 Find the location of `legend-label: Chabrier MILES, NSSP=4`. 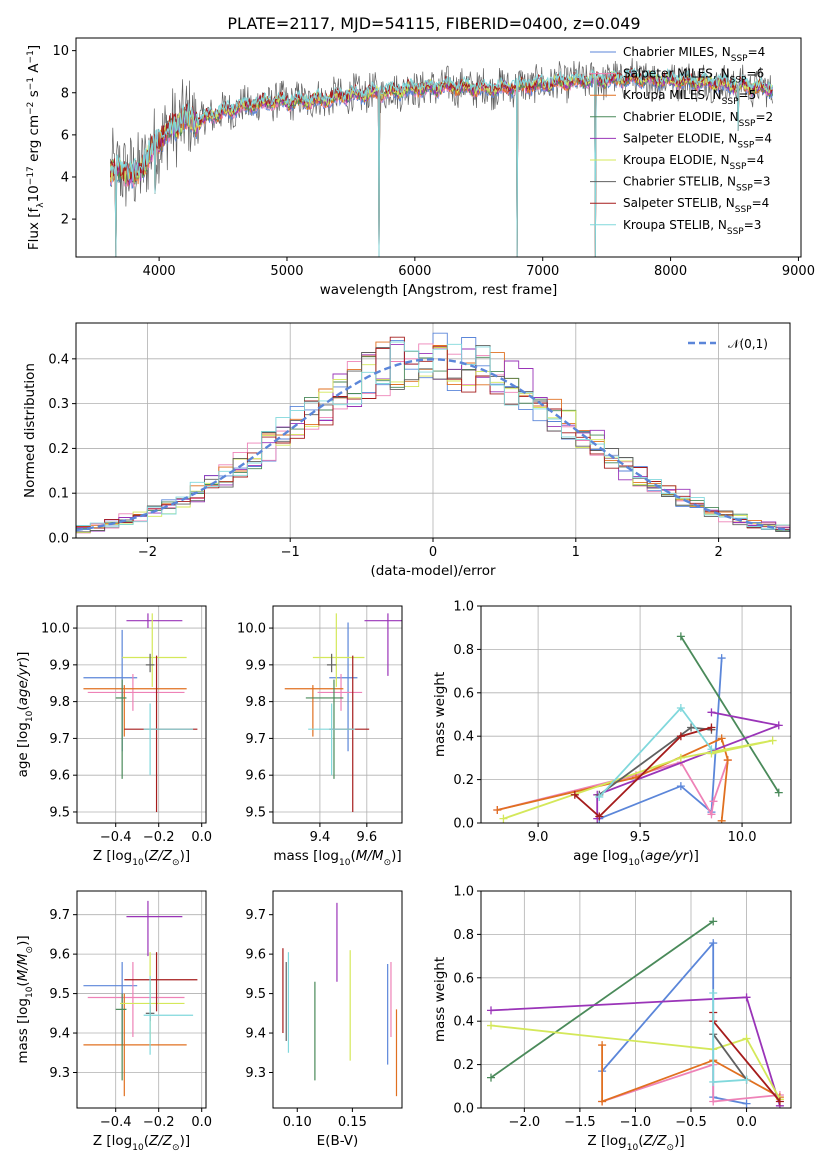

legend-label: Chabrier MILES, NSSP=4 is located at coordinates (694, 54).